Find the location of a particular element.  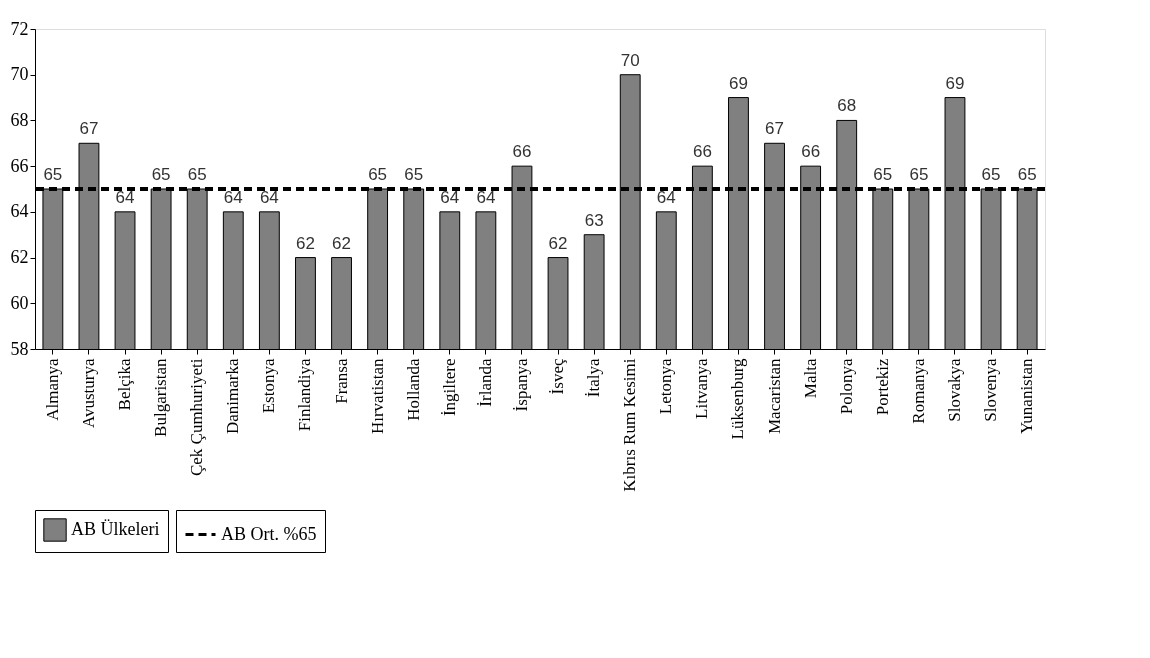

x-tick-label: Slovenya is located at coordinates (991, 390).